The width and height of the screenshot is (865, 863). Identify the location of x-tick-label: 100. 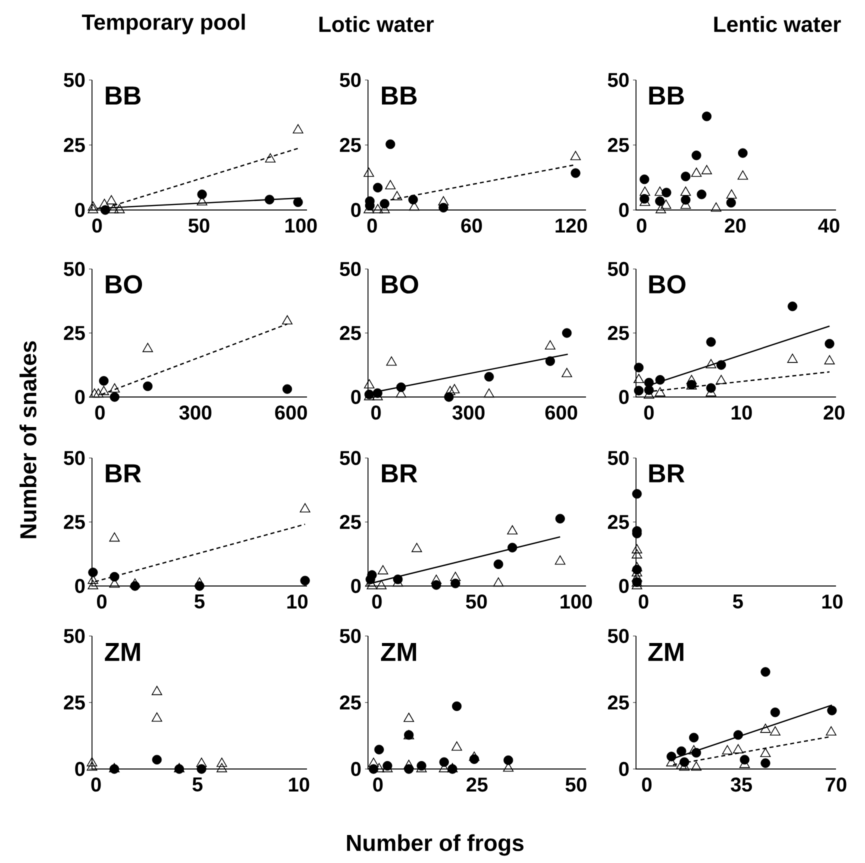
(576, 601).